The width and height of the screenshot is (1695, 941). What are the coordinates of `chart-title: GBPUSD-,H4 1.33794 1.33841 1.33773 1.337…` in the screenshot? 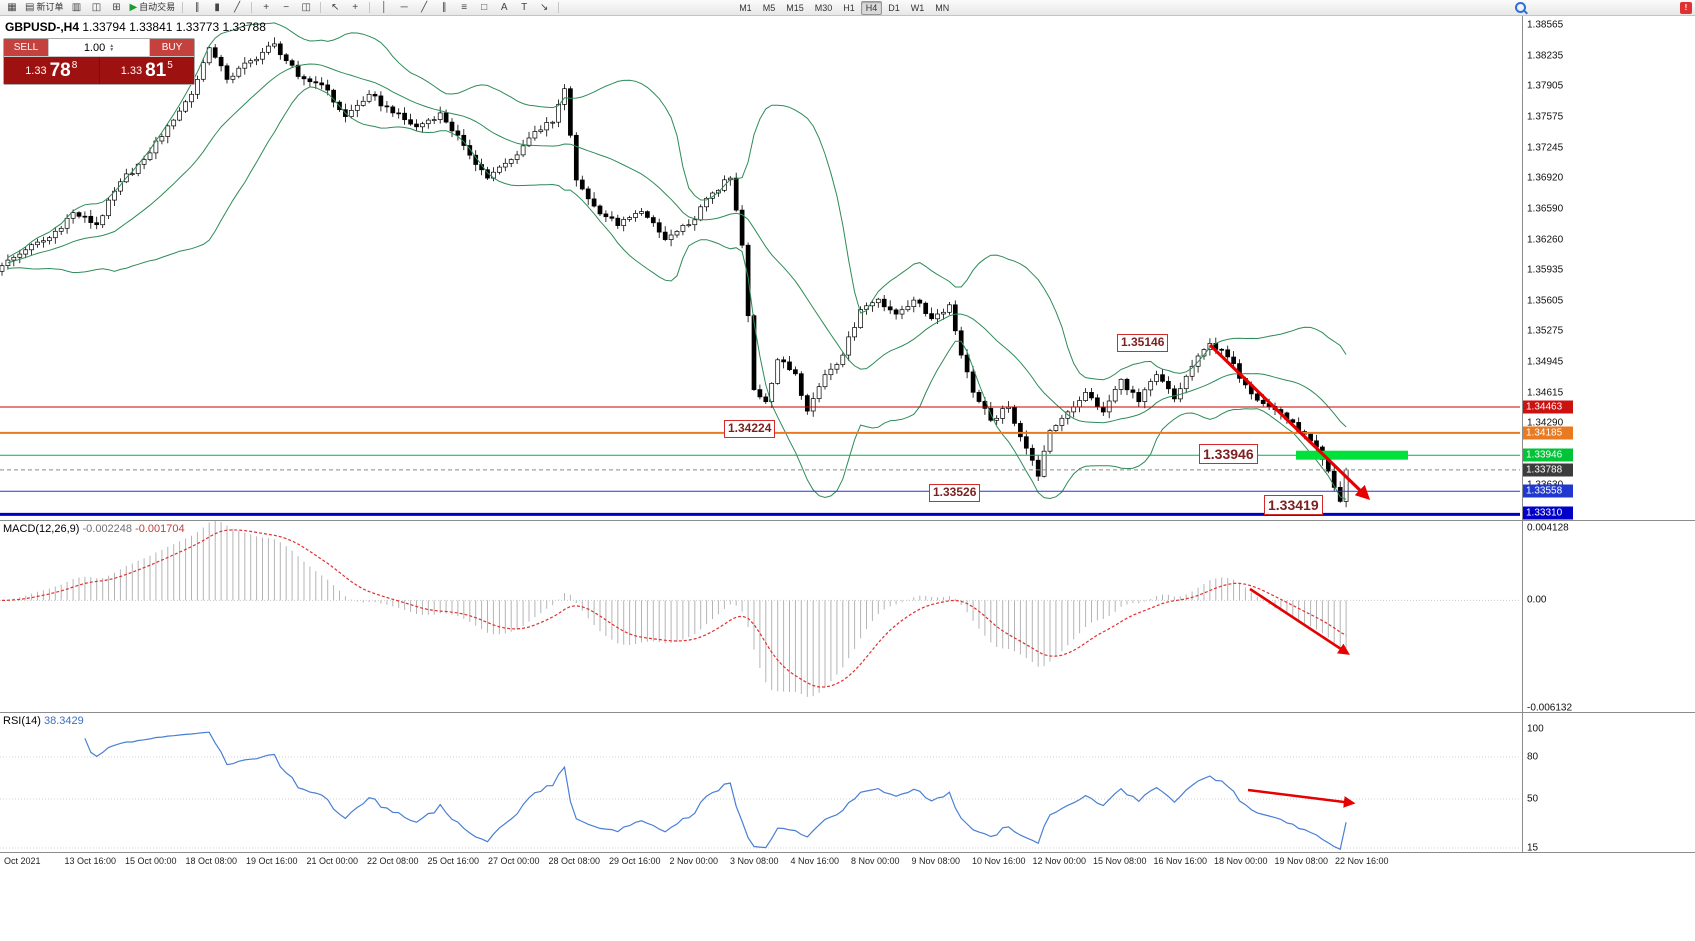 It's located at (135, 27).